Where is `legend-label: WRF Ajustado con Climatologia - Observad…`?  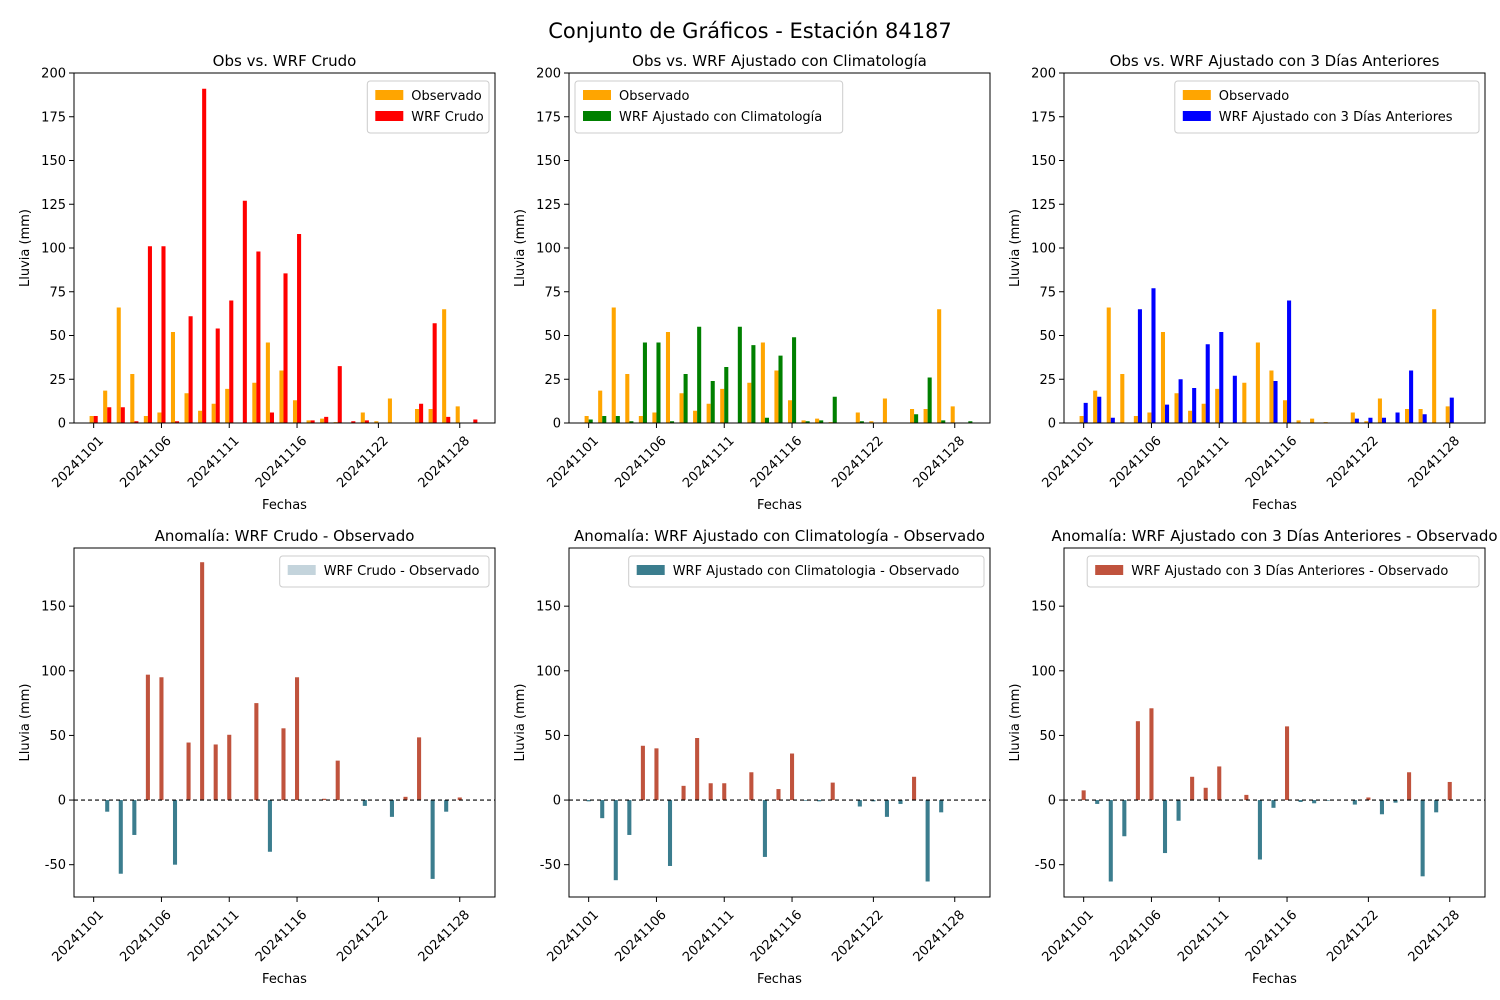
legend-label: WRF Ajustado con Climatologia - Observad… is located at coordinates (816, 571).